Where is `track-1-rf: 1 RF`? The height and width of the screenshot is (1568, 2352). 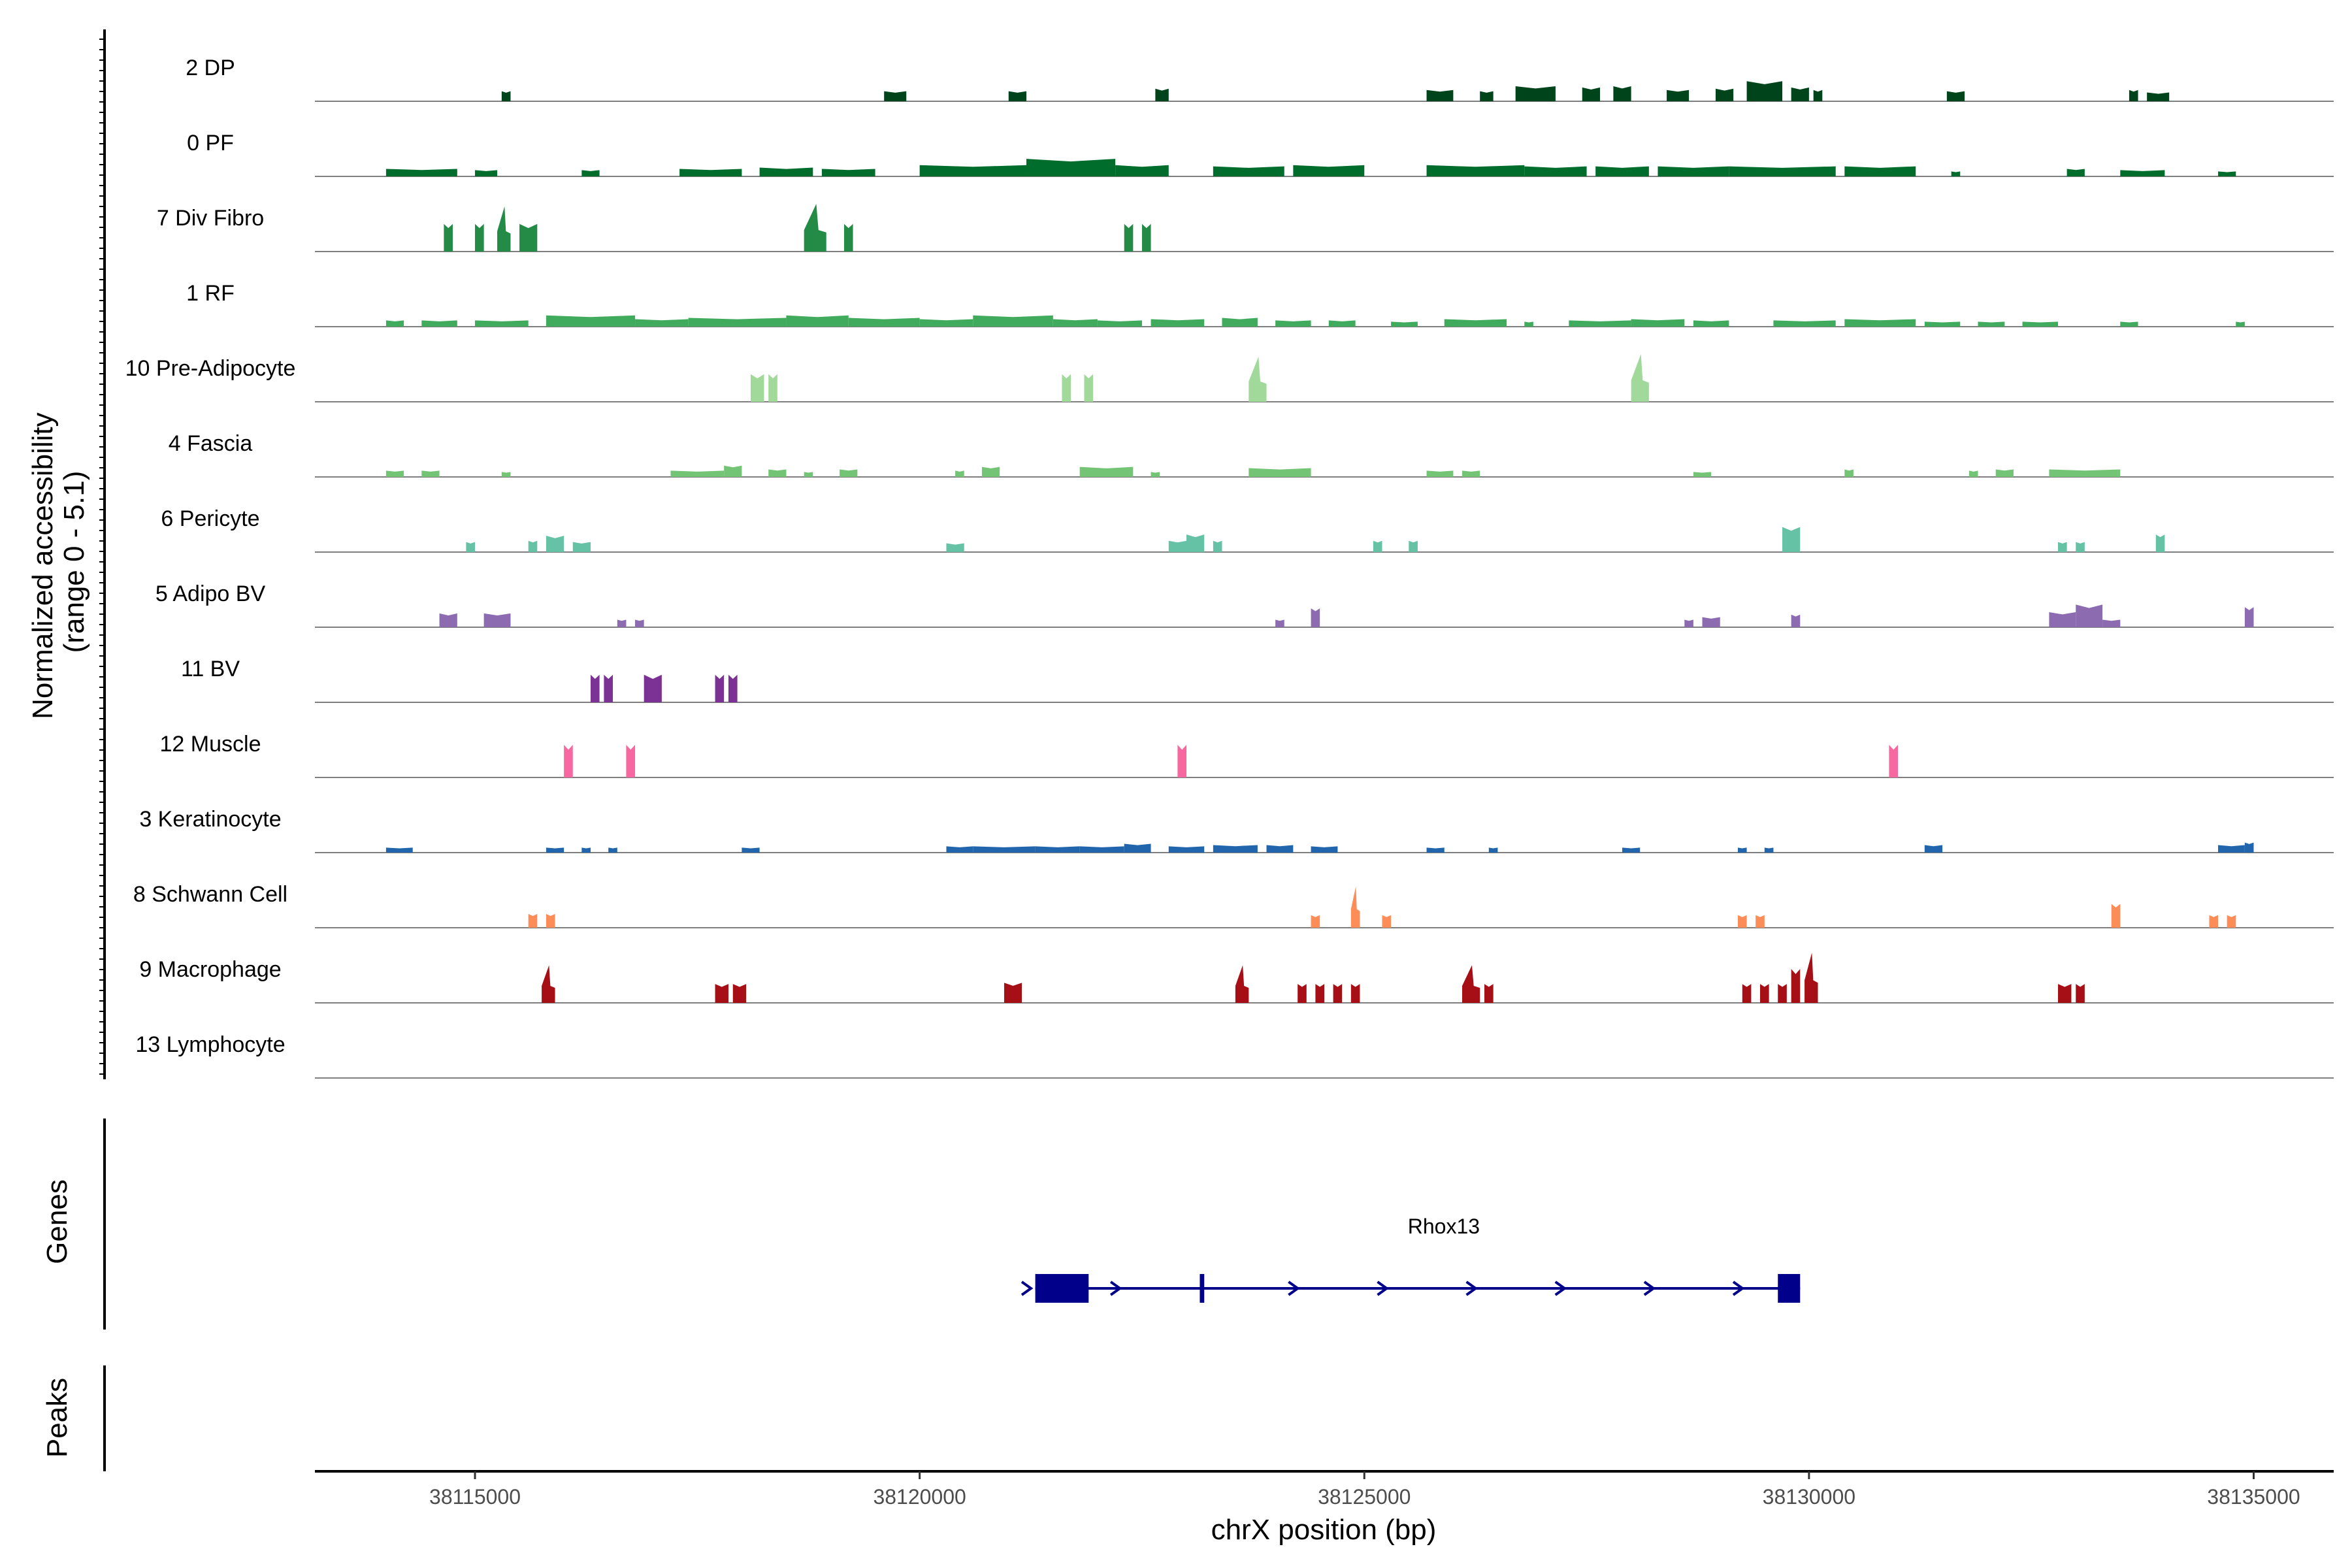 track-1-rf: 1 RF is located at coordinates (1260, 304).